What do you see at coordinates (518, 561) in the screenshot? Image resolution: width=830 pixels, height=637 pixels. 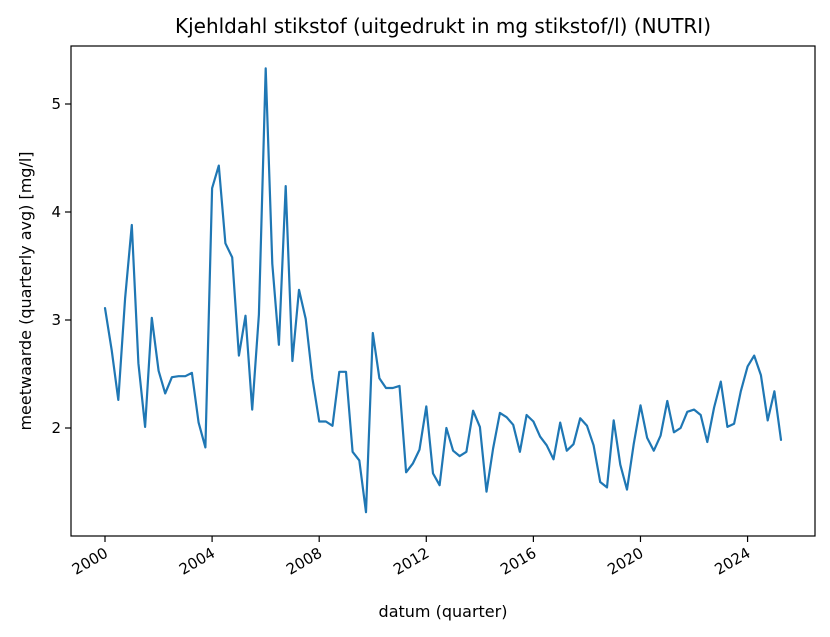 I see `x-tick-label: 2016` at bounding box center [518, 561].